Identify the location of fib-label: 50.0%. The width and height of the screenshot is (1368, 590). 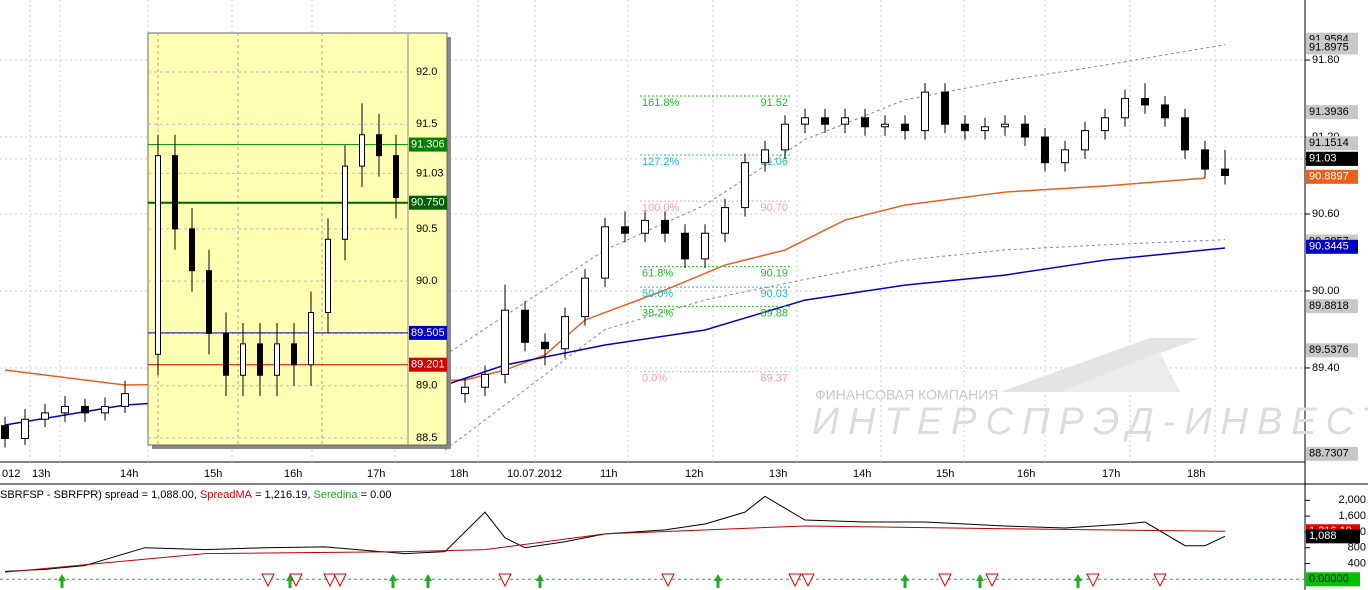
(657, 294).